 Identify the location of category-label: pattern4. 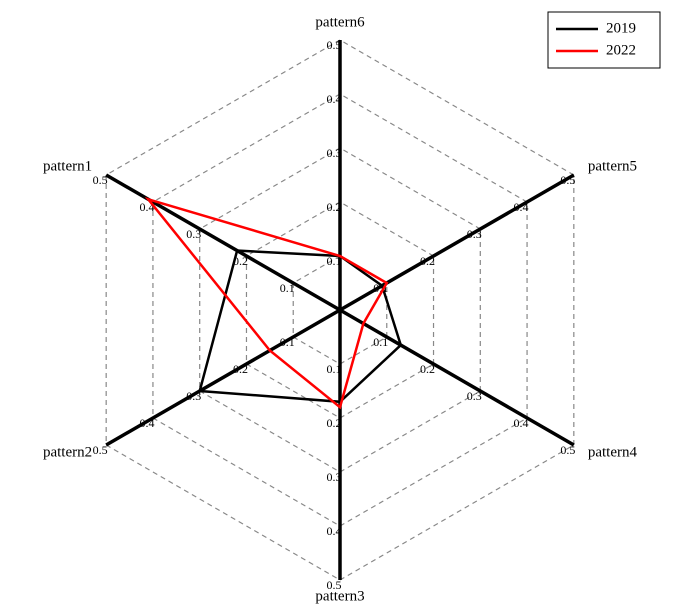
(613, 453).